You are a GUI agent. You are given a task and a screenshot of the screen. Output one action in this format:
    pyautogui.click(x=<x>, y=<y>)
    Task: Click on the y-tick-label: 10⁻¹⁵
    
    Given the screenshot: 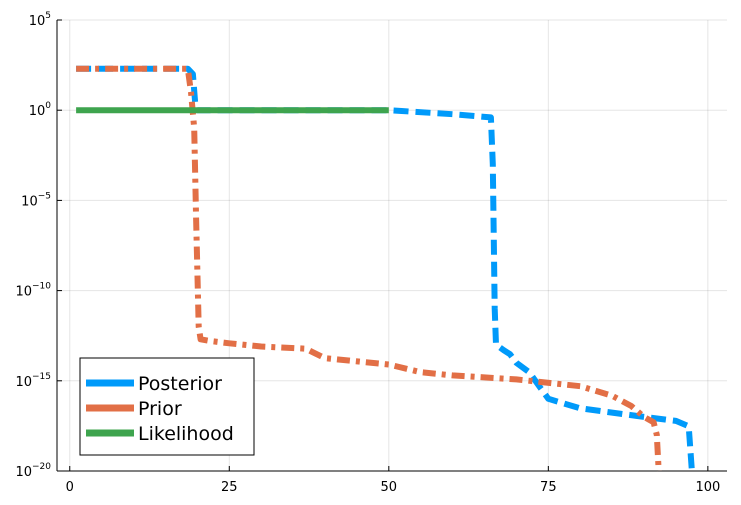 What is the action you would take?
    pyautogui.click(x=33, y=381)
    